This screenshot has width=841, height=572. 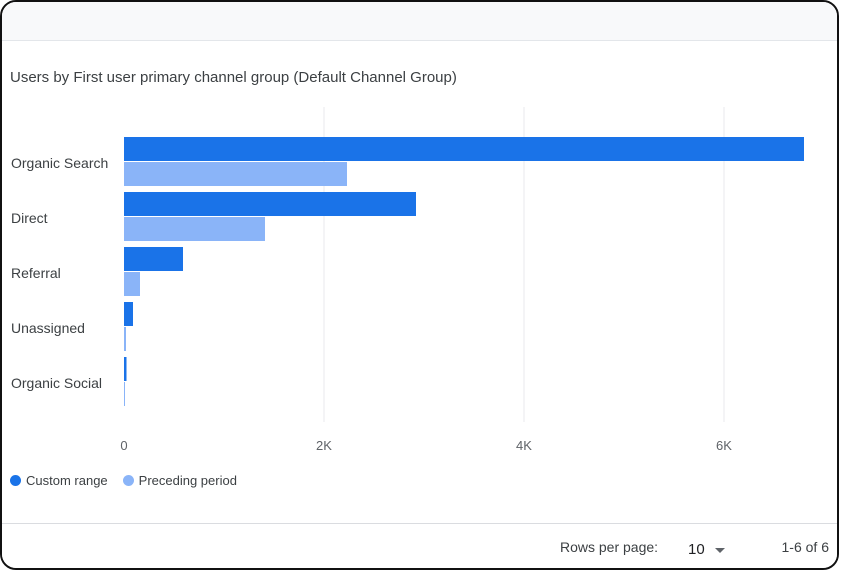 I want to click on bar-custom-range-direct, so click(x=270, y=204).